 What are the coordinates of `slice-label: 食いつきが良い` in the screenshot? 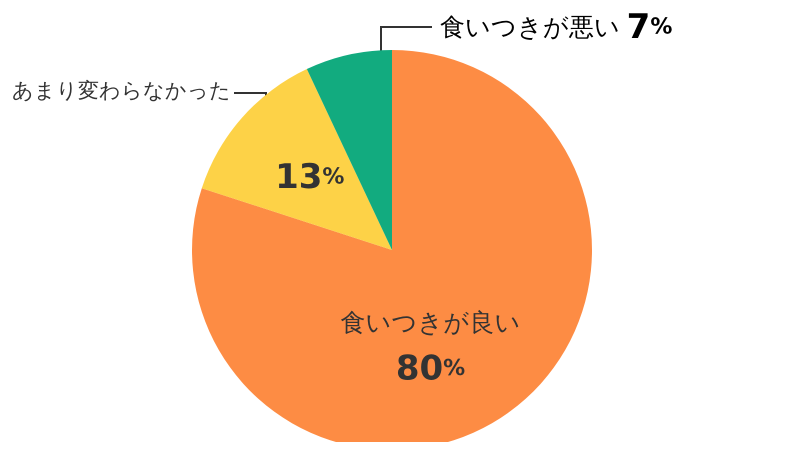 It's located at (430, 322).